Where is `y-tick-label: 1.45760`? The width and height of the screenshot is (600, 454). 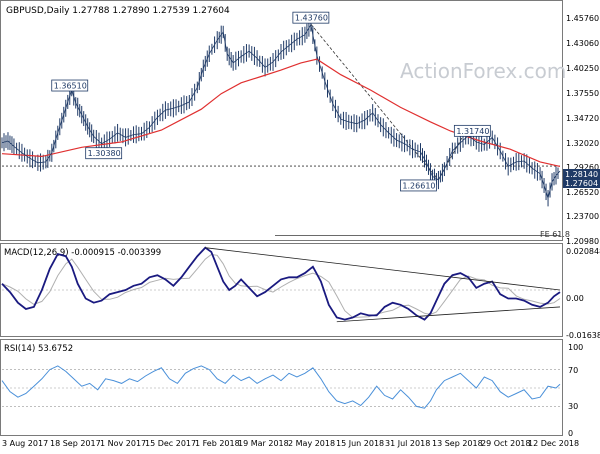
y-tick-label: 1.45760 is located at coordinates (582, 18).